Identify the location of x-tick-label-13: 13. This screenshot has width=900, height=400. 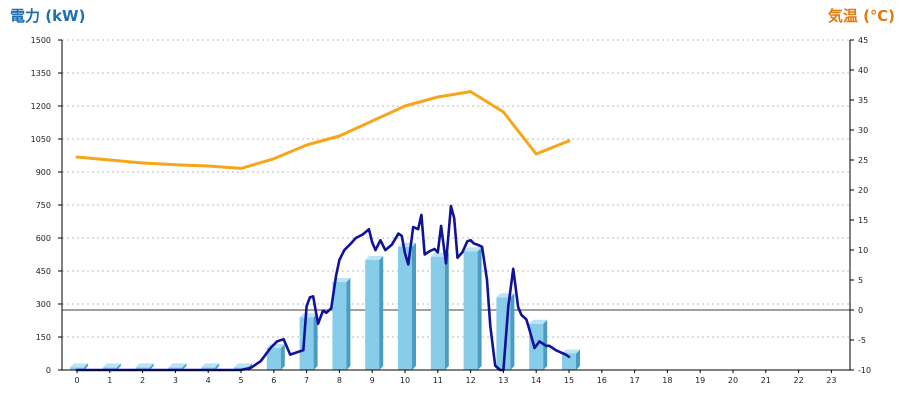
(503, 380).